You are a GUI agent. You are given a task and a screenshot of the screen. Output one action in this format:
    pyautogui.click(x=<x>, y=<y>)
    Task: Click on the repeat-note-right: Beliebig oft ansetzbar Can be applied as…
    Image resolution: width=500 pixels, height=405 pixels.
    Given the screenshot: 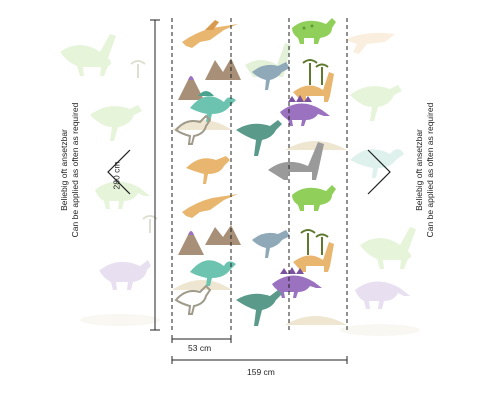 What is the action you would take?
    pyautogui.click(x=425, y=170)
    